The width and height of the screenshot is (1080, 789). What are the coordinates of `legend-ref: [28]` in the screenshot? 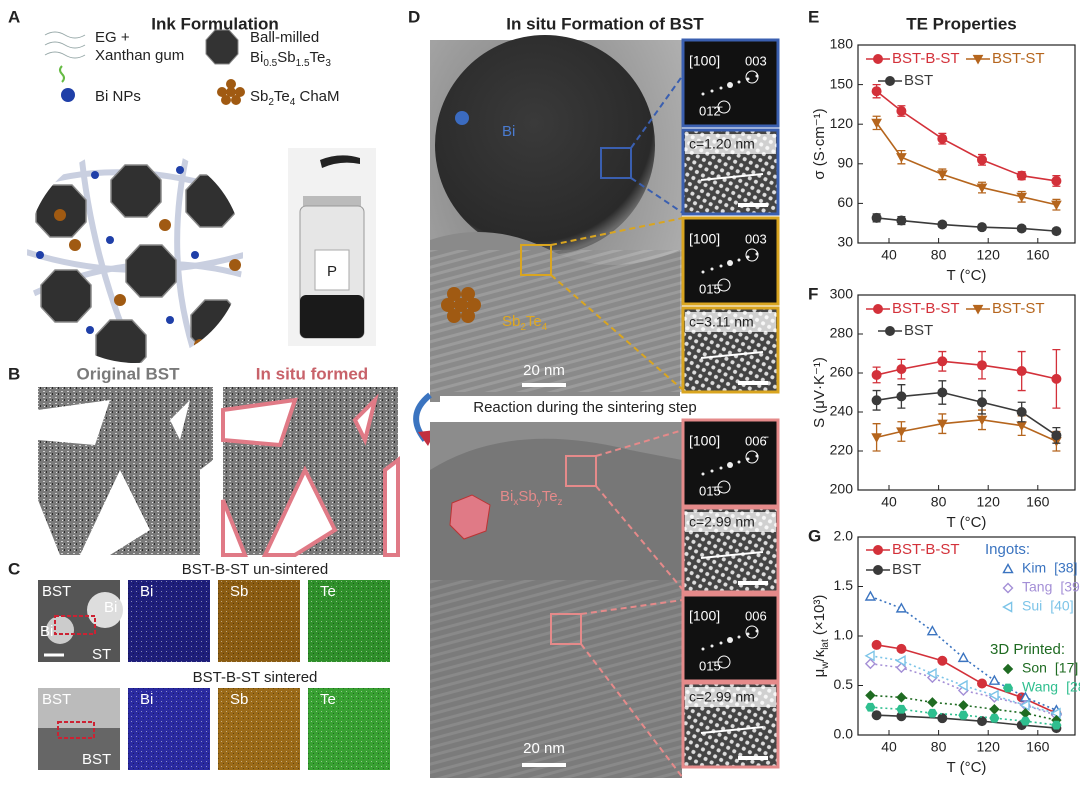 It's located at (1073, 687).